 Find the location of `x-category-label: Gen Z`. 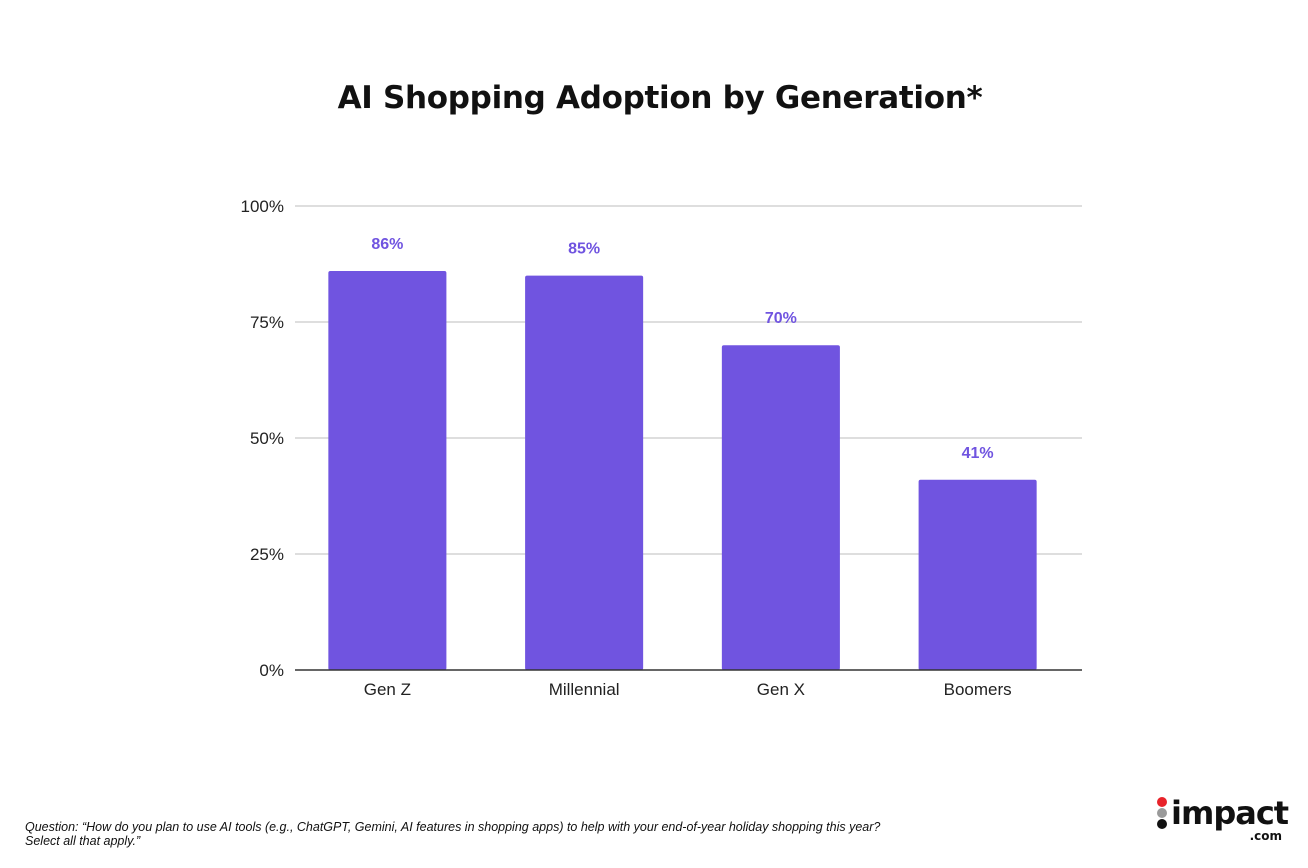

x-category-label: Gen Z is located at coordinates (387, 689).